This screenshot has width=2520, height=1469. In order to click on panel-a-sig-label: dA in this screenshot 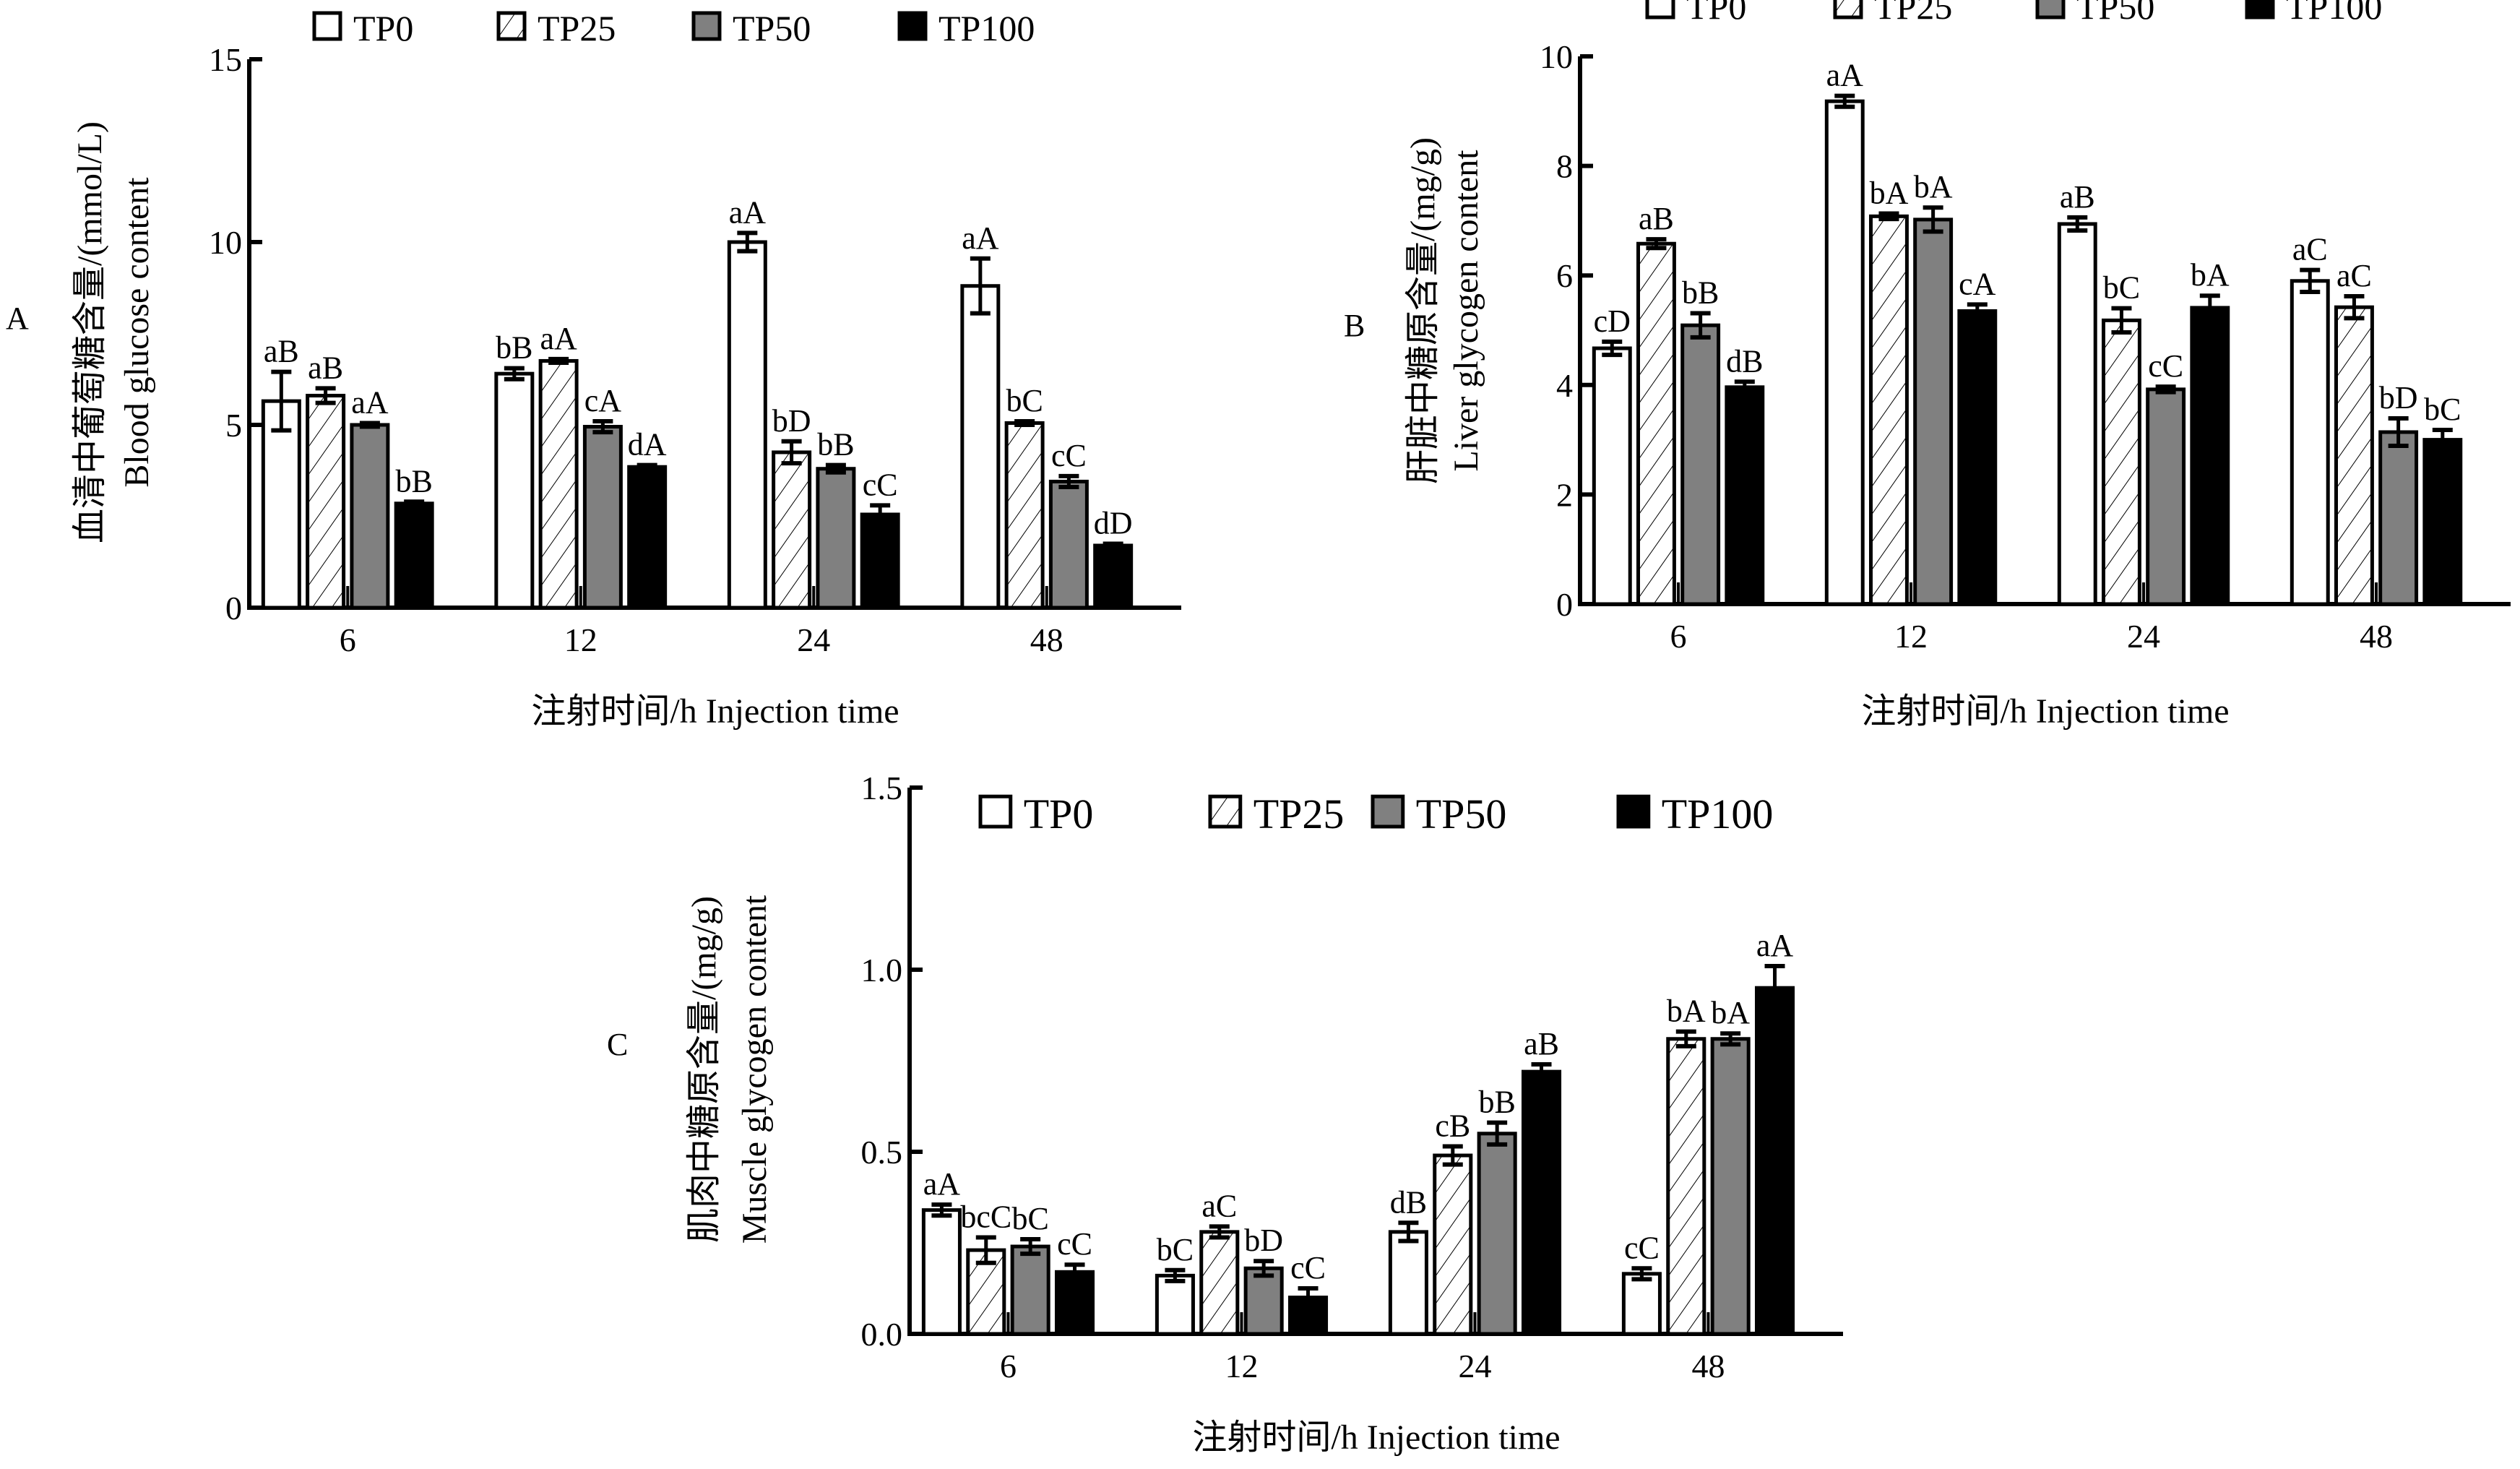, I will do `click(647, 444)`.